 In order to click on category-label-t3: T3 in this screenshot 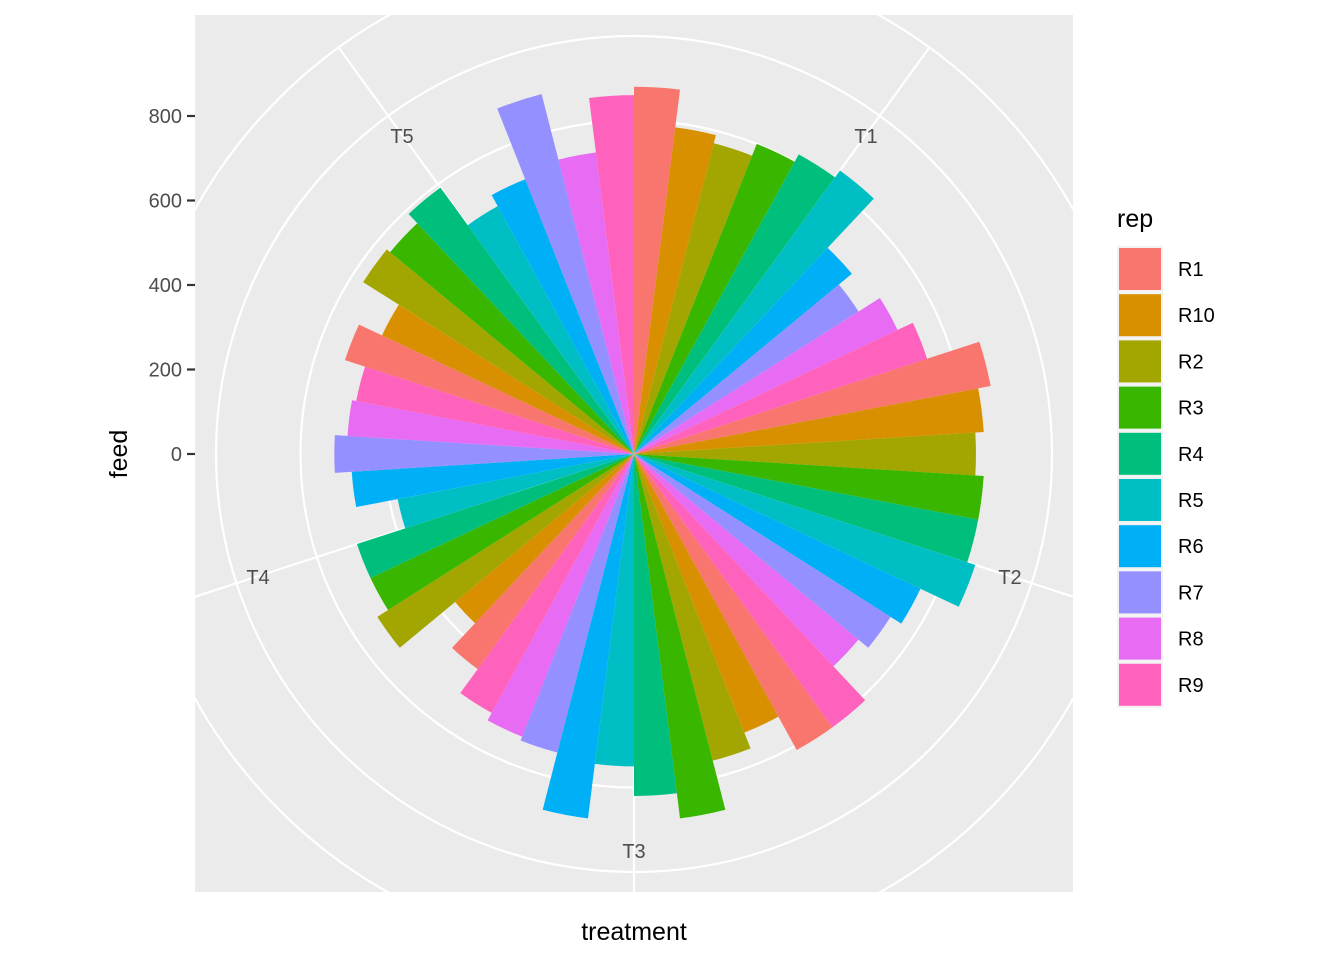, I will do `click(633, 852)`.